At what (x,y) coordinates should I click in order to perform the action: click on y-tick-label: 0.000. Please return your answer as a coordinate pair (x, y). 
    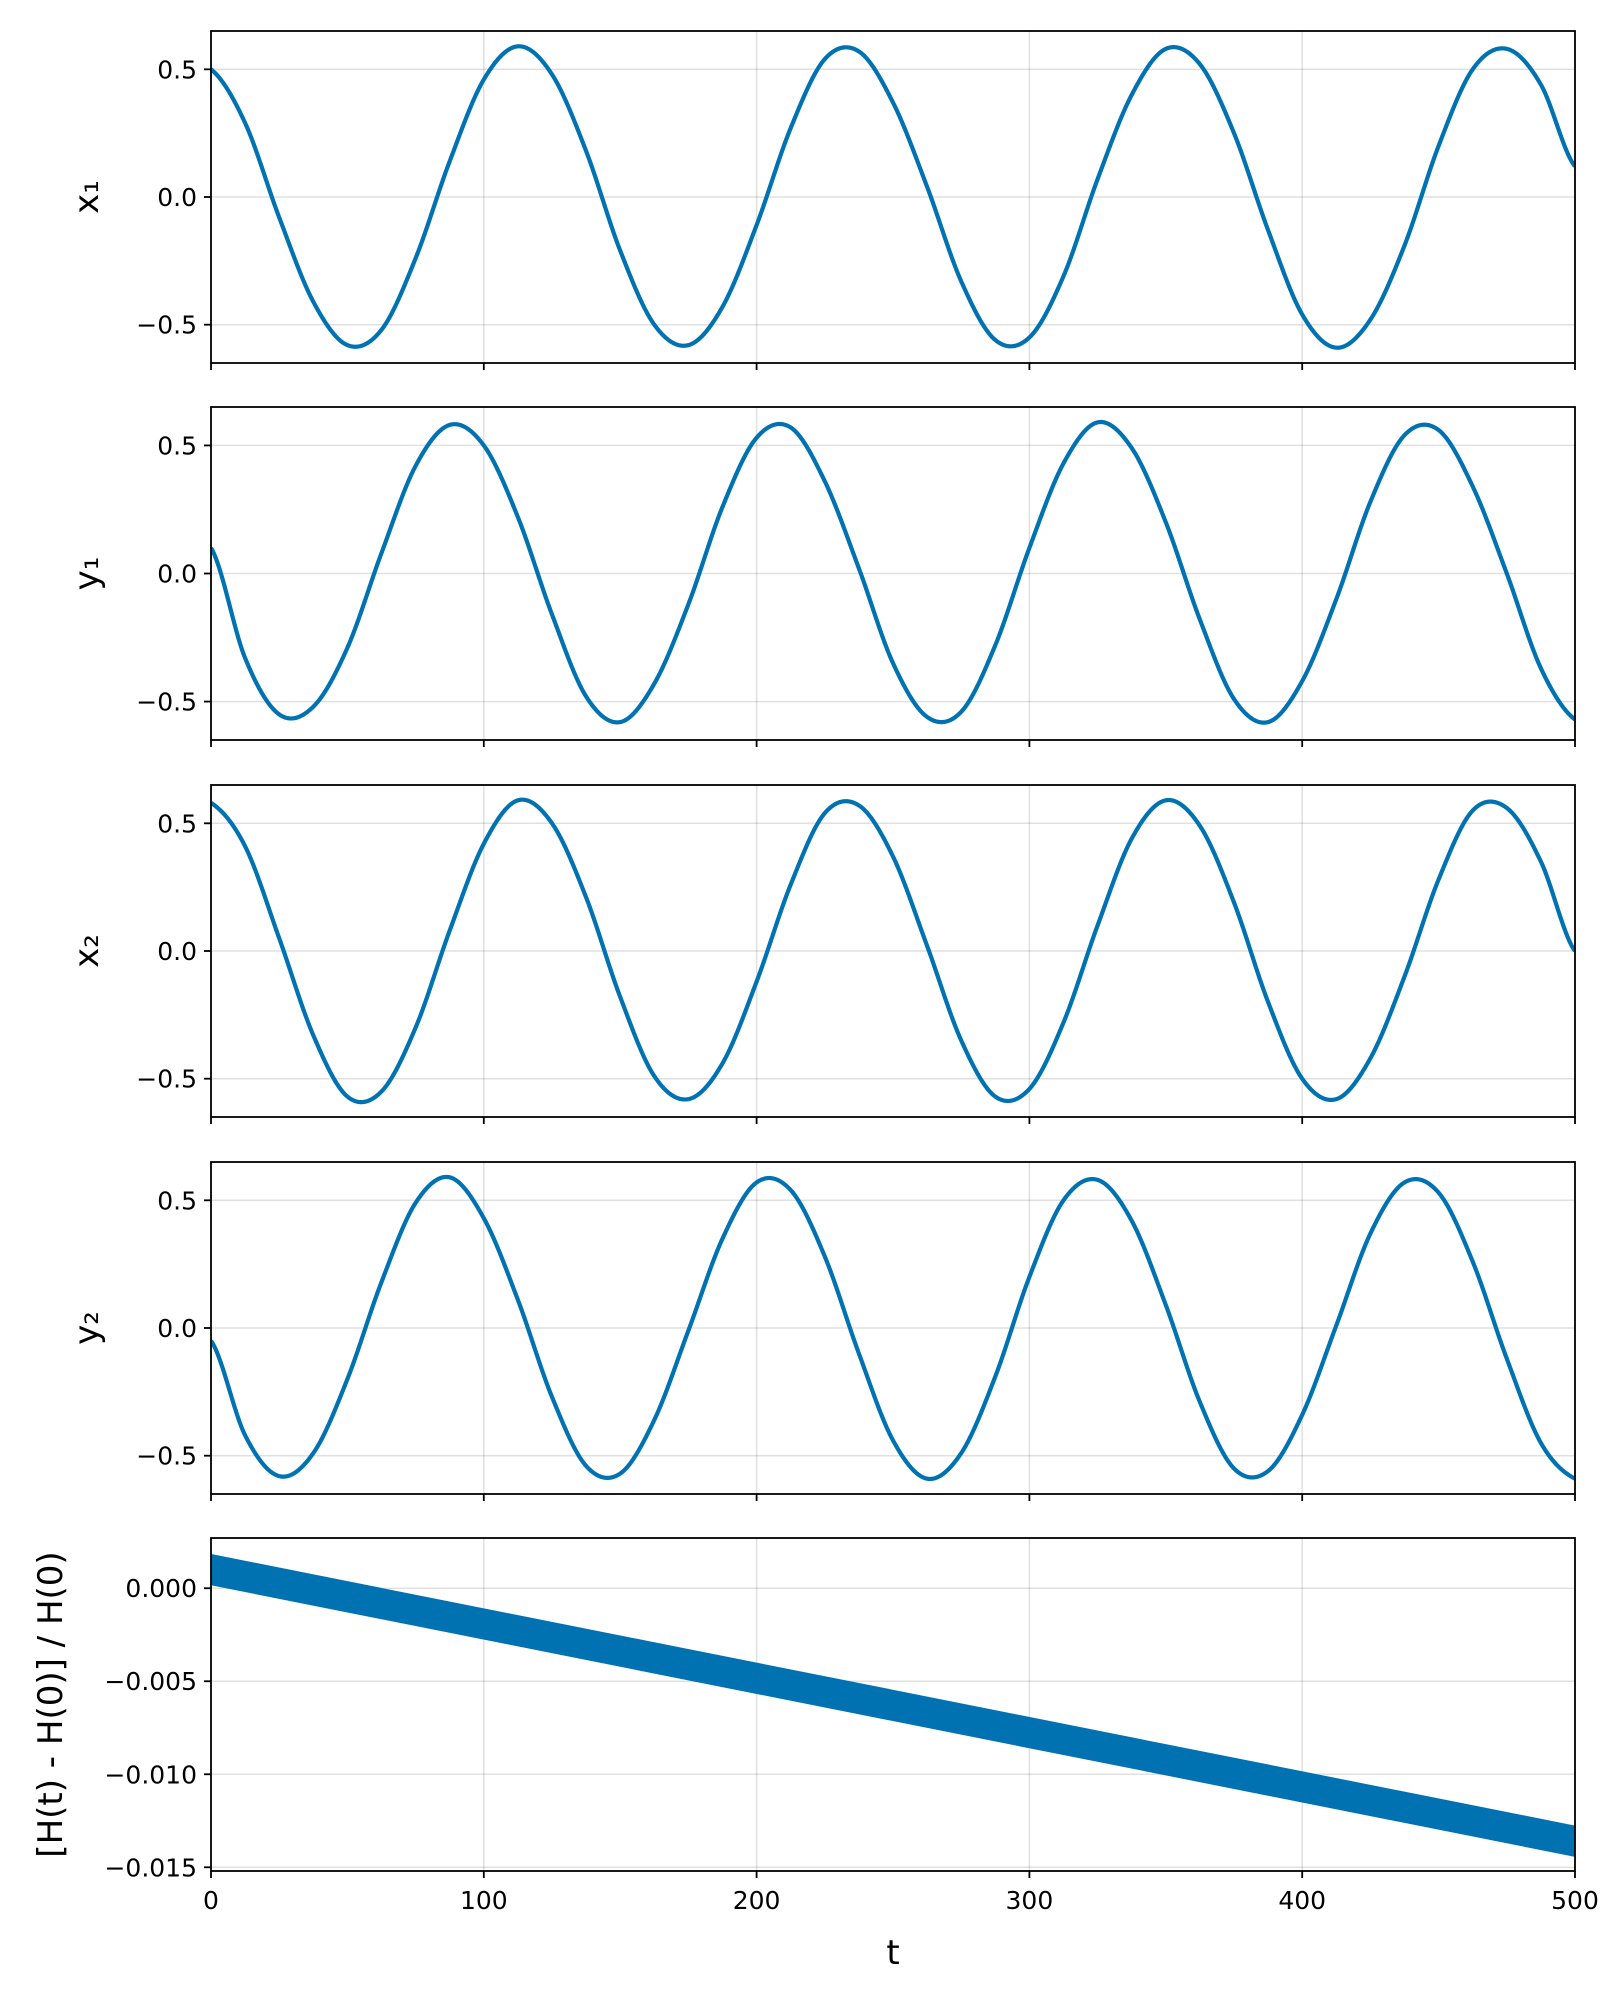
    Looking at the image, I should click on (161, 1588).